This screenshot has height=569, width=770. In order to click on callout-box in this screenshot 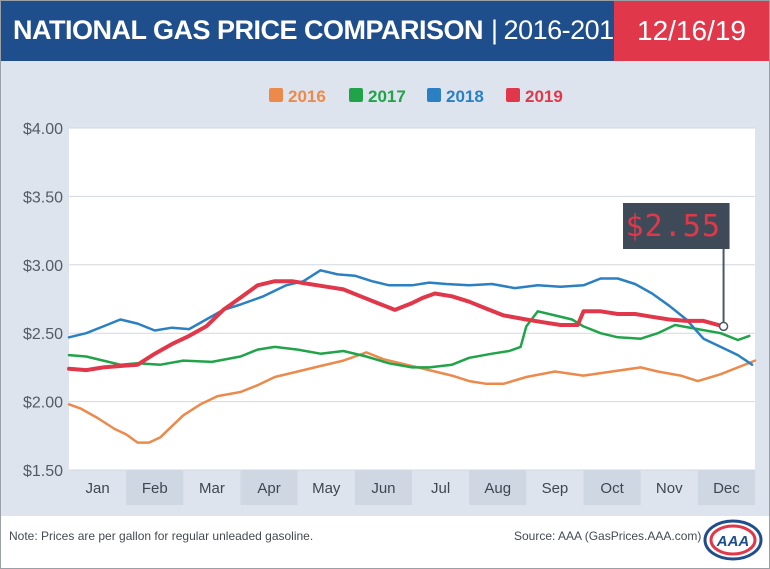, I will do `click(676, 226)`.